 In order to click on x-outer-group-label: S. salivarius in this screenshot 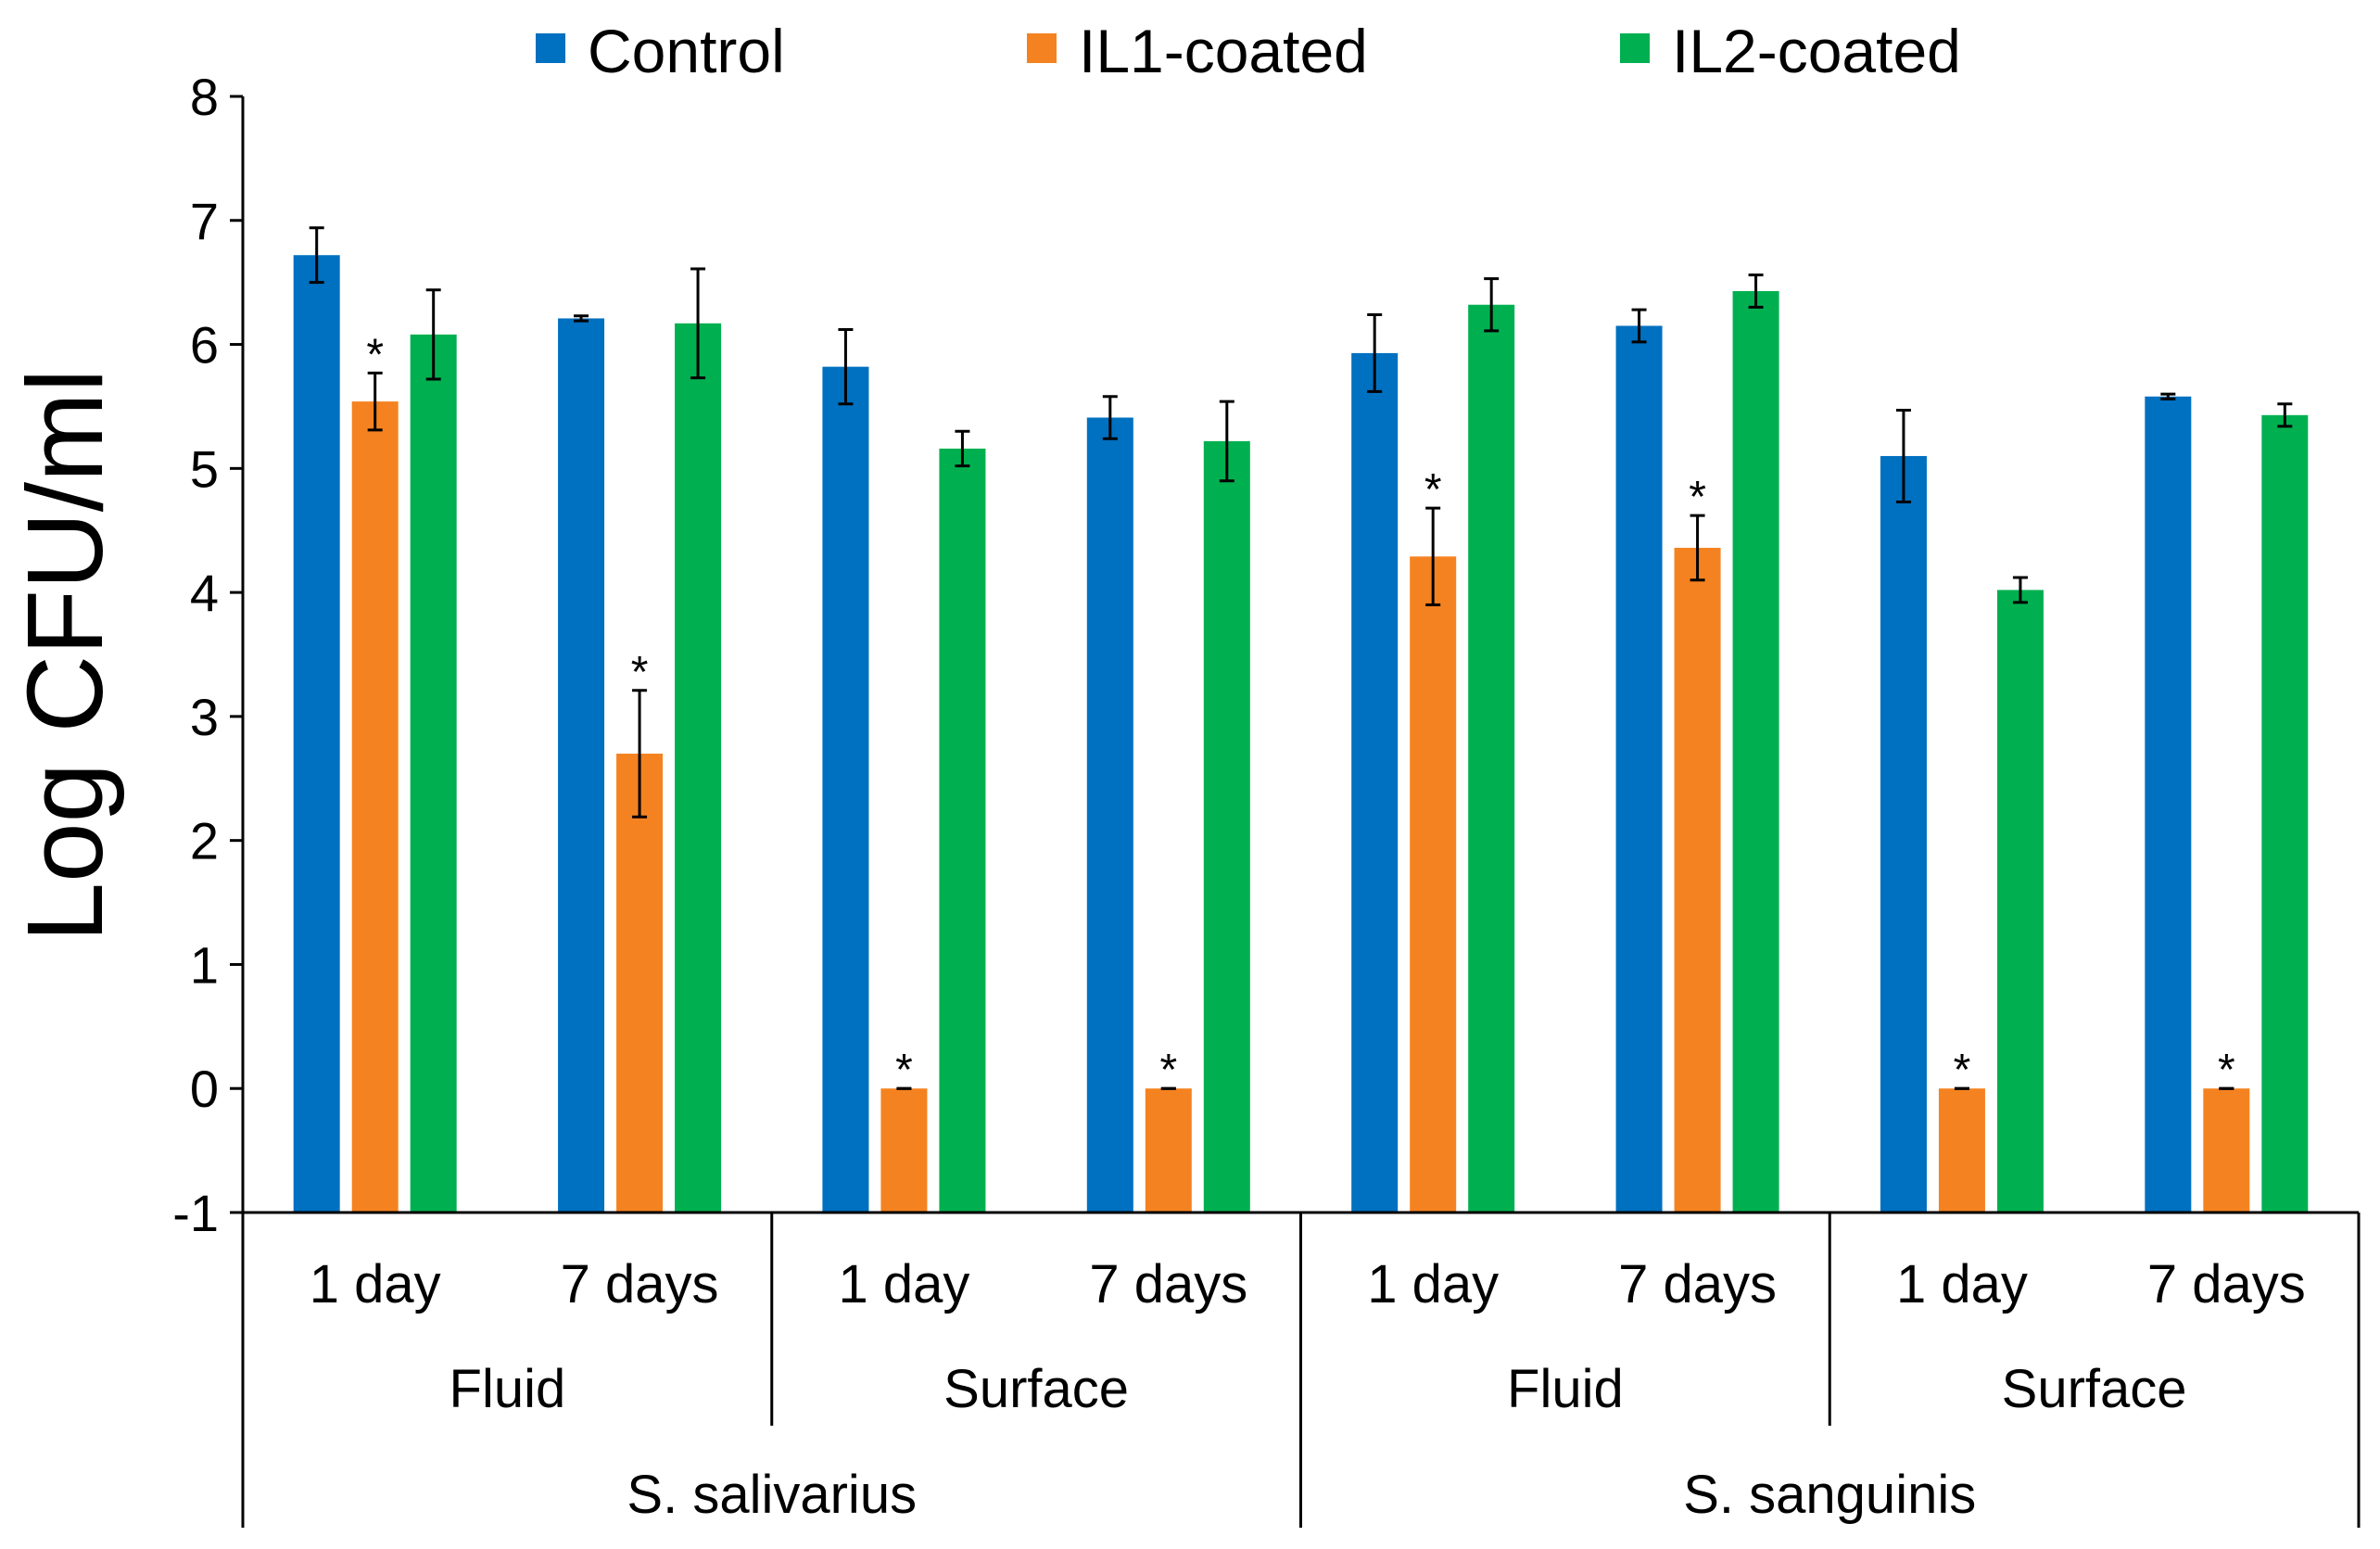, I will do `click(772, 1495)`.